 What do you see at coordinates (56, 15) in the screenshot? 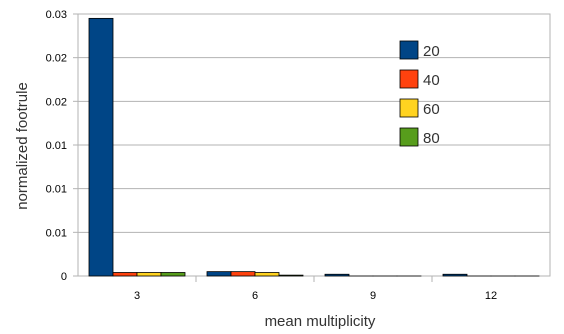
I see `y-tick-label: 0.03` at bounding box center [56, 15].